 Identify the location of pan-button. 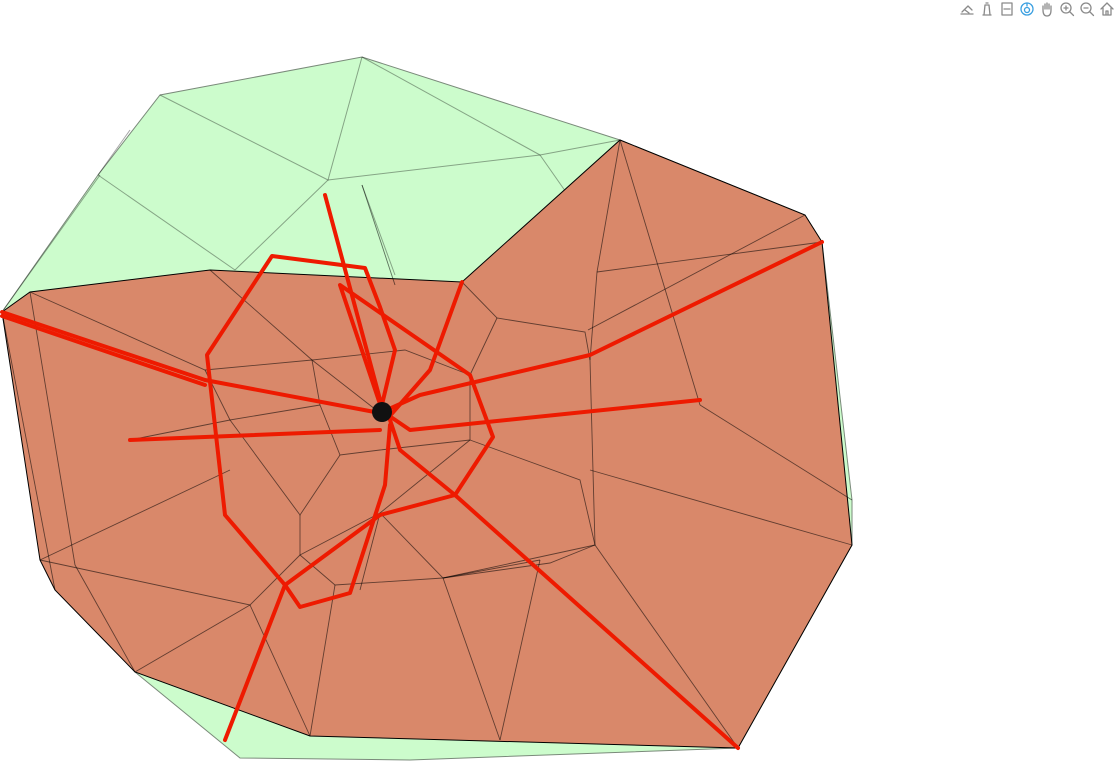
(1046, 9).